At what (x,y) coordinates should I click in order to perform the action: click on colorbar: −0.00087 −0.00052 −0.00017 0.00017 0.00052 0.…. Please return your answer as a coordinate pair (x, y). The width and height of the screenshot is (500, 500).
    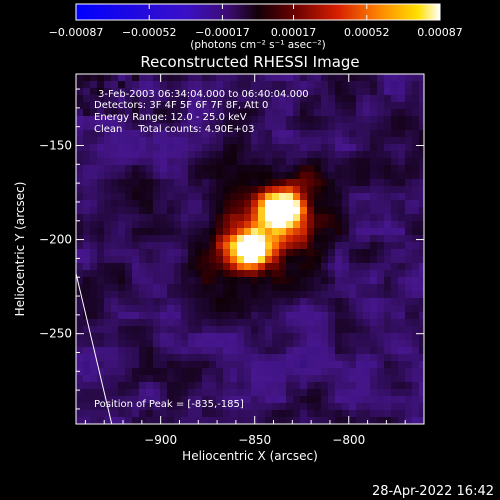
    Looking at the image, I should click on (256, 27).